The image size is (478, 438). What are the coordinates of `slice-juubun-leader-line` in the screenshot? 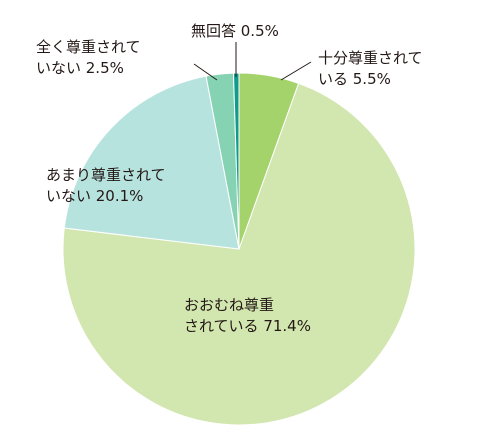 It's located at (296, 71).